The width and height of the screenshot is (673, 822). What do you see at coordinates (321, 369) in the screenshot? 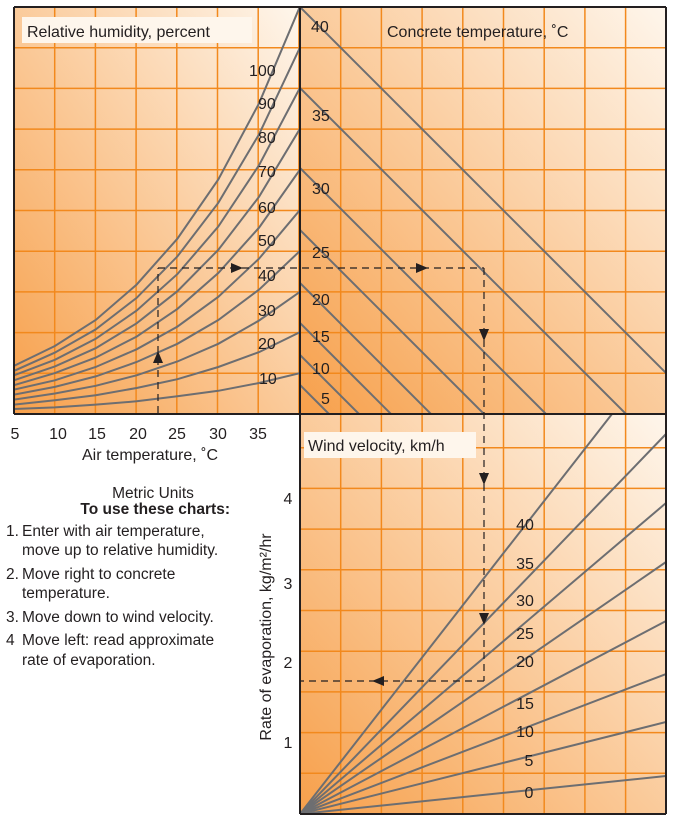
I see `ct-label-10: 10` at bounding box center [321, 369].